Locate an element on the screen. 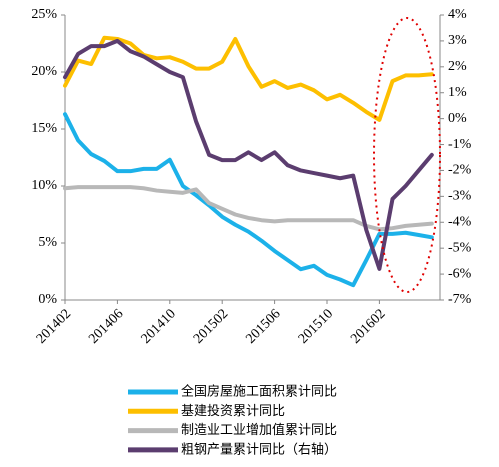  y2-tick-label: -7% is located at coordinates (460, 299).